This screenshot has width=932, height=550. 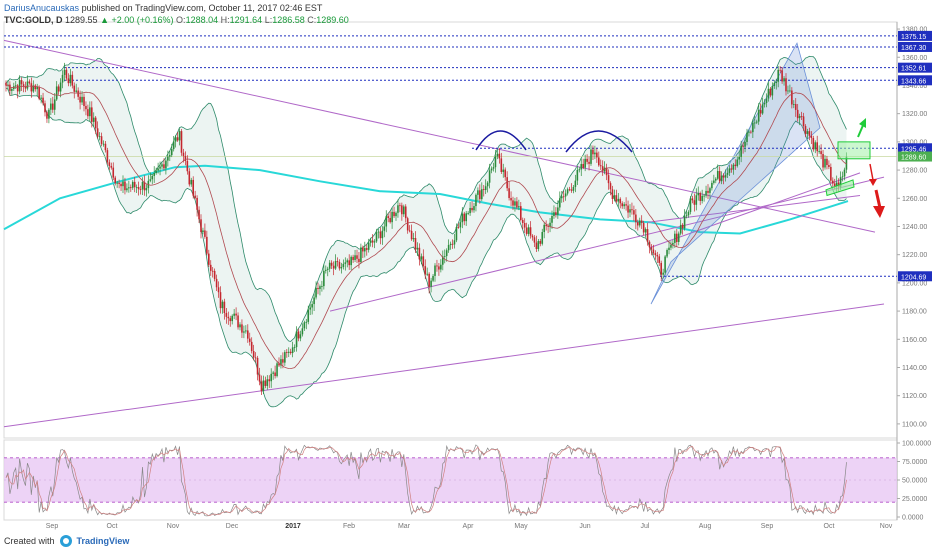 I want to click on close-value: 1289.60, so click(x=332, y=20).